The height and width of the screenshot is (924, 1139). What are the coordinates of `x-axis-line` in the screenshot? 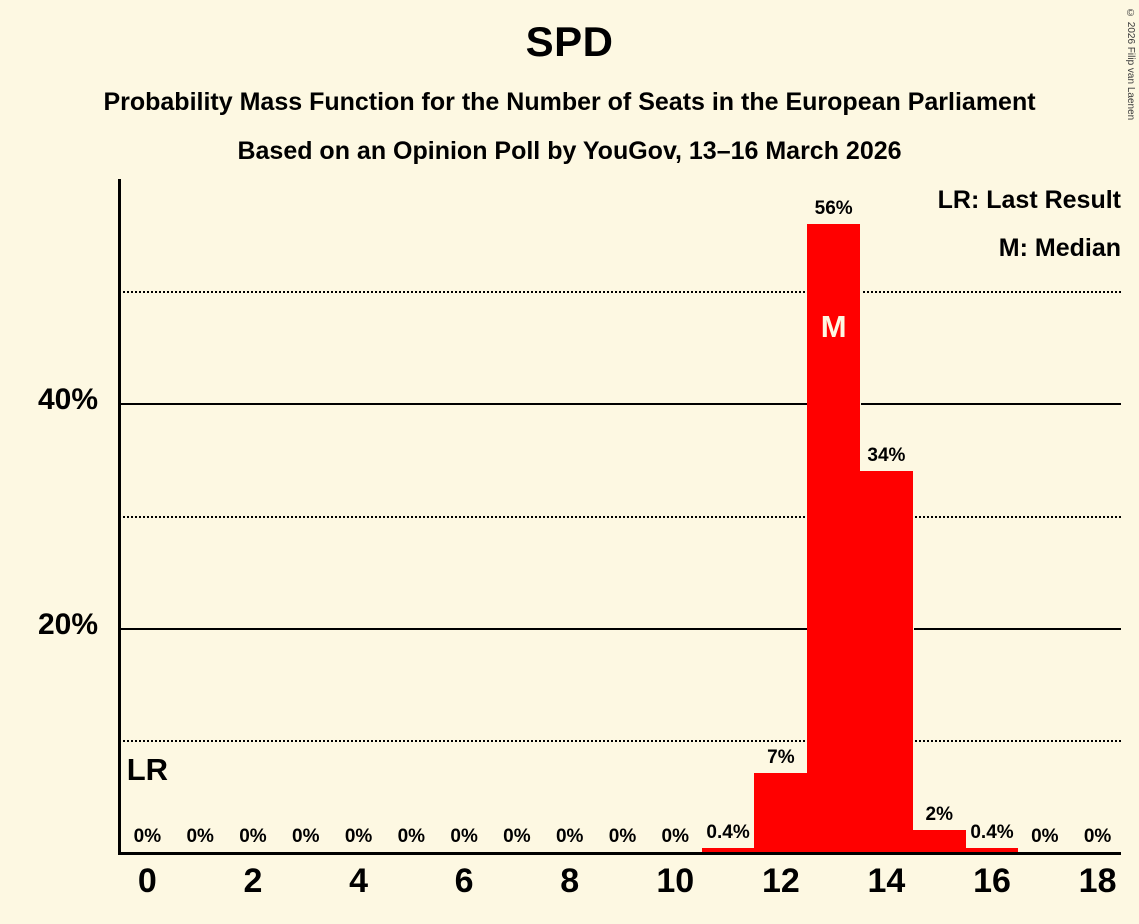 It's located at (619, 853).